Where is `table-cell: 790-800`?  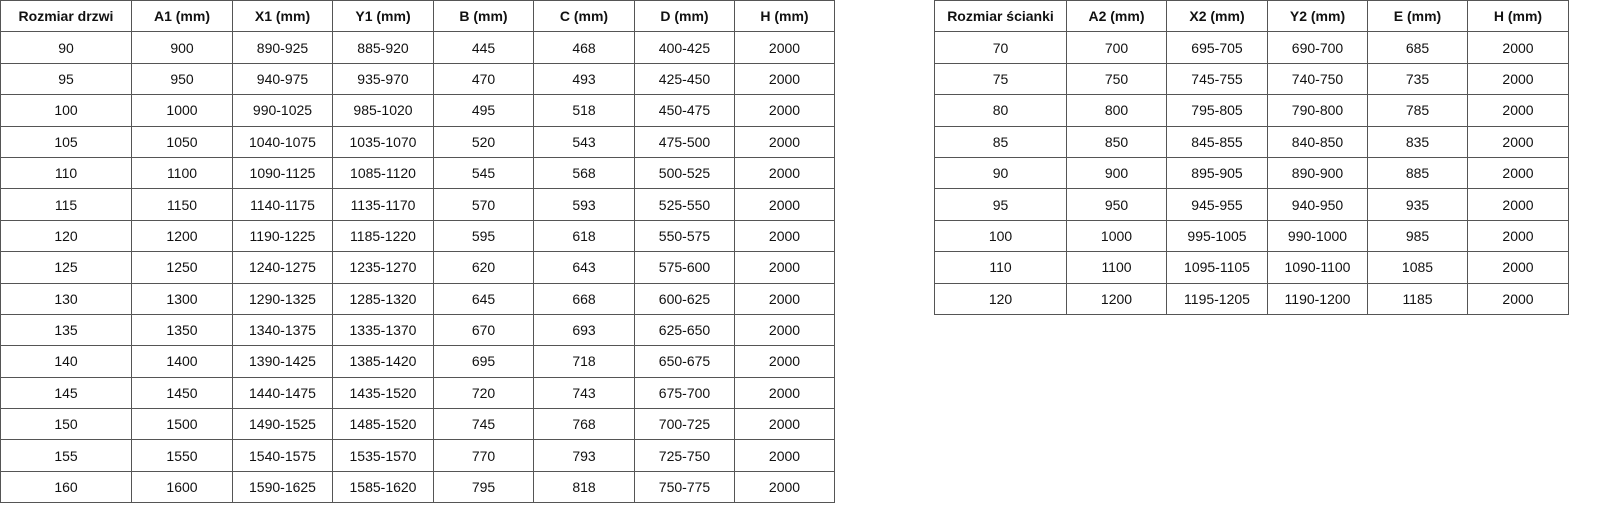 table-cell: 790-800 is located at coordinates (1317, 110).